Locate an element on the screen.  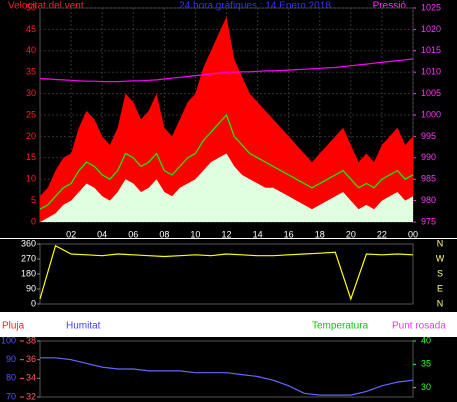
y-tick-label: 270 is located at coordinates (28, 258).